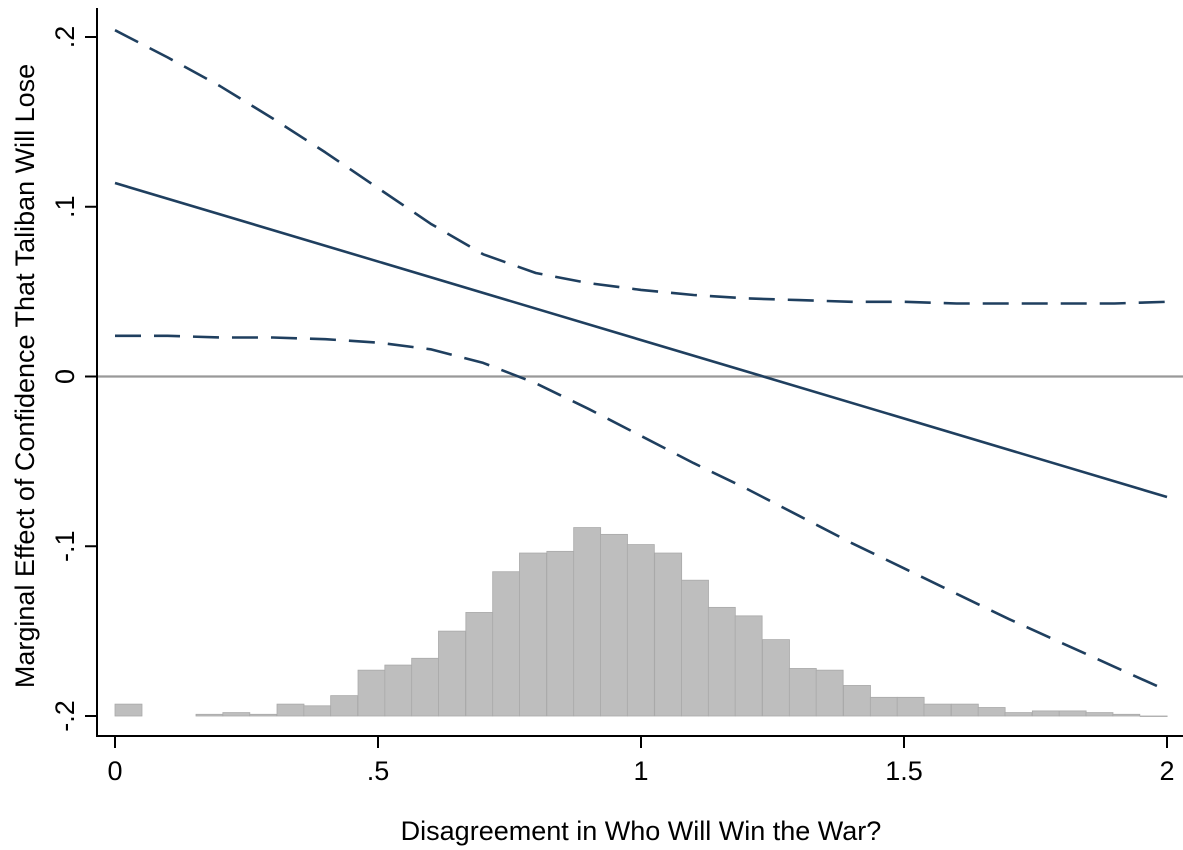 The width and height of the screenshot is (1183, 850). What do you see at coordinates (65, 37) in the screenshot?
I see `y-tick-label: .2` at bounding box center [65, 37].